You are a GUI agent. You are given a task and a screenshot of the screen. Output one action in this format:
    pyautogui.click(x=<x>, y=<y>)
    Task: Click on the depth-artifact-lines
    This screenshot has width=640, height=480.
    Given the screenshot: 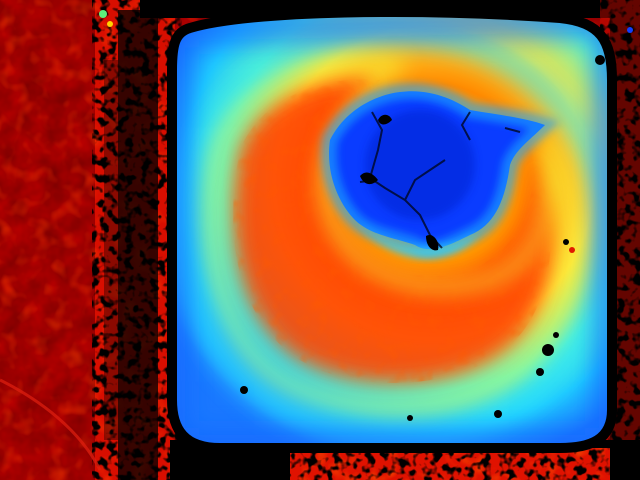 What is the action you would take?
    pyautogui.click(x=440, y=180)
    